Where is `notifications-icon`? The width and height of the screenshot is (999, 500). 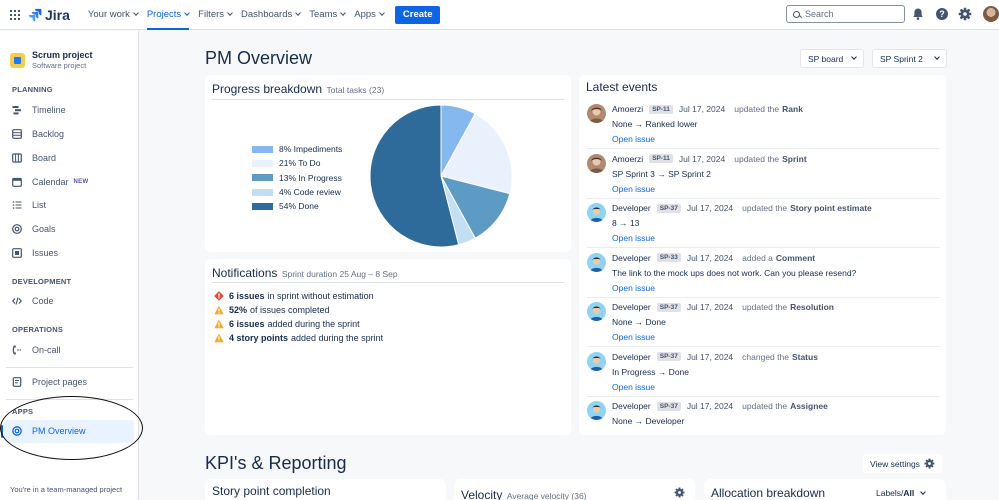 notifications-icon is located at coordinates (918, 14).